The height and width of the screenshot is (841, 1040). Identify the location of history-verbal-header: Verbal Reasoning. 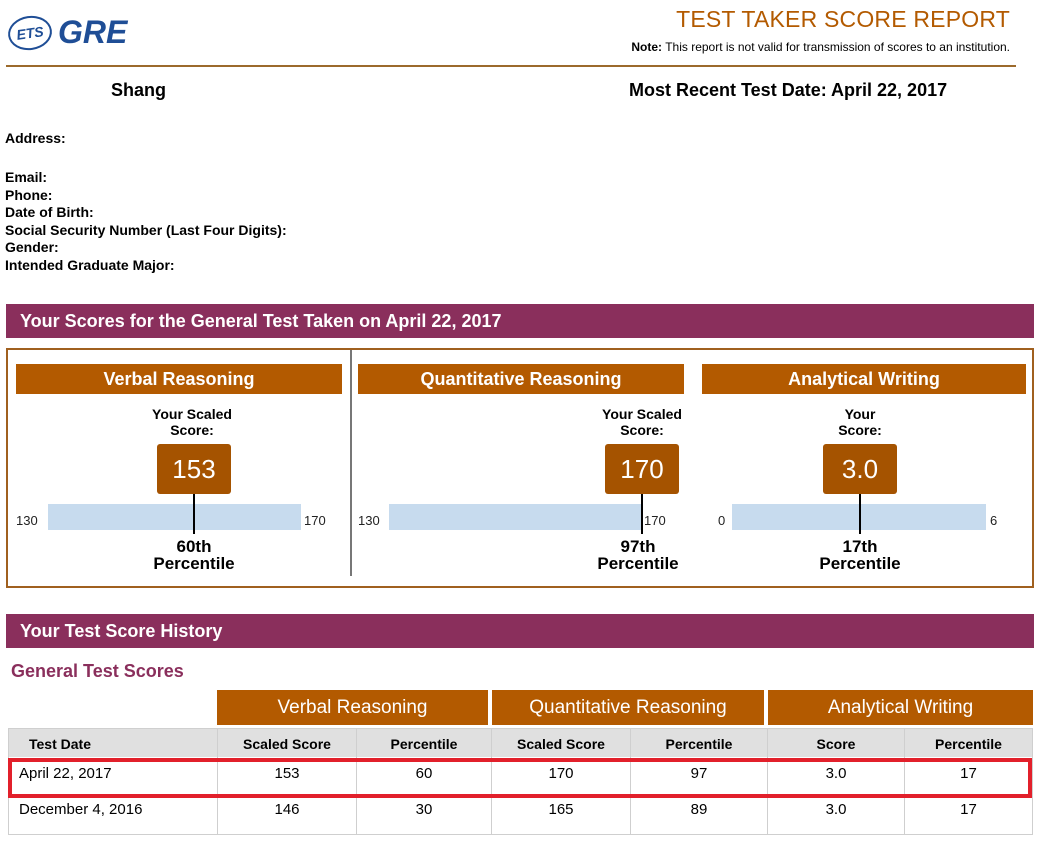
(352, 707).